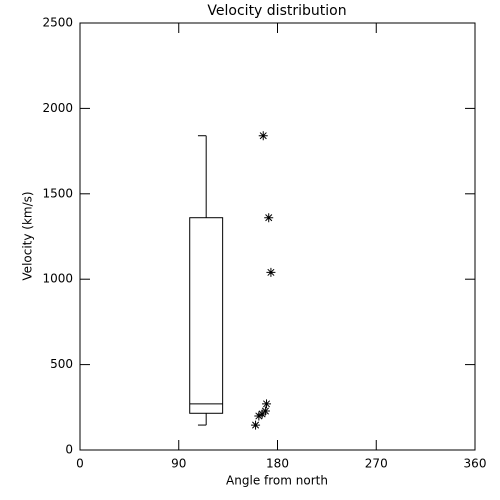 The width and height of the screenshot is (500, 500). I want to click on x-axis-label: Angle from north, so click(277, 481).